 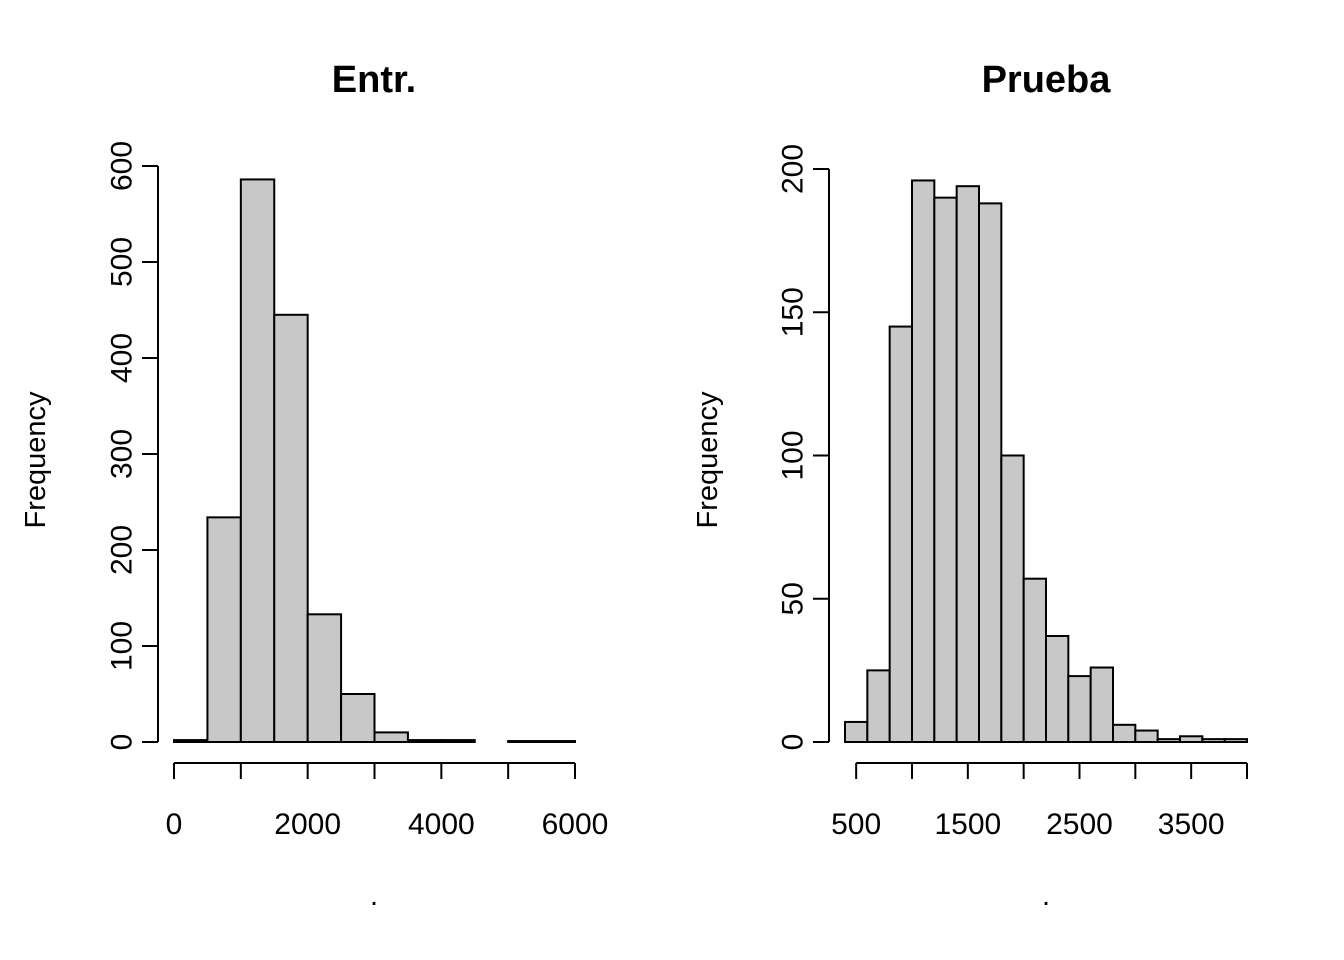 What do you see at coordinates (967, 824) in the screenshot?
I see `x-tick-label: 1500` at bounding box center [967, 824].